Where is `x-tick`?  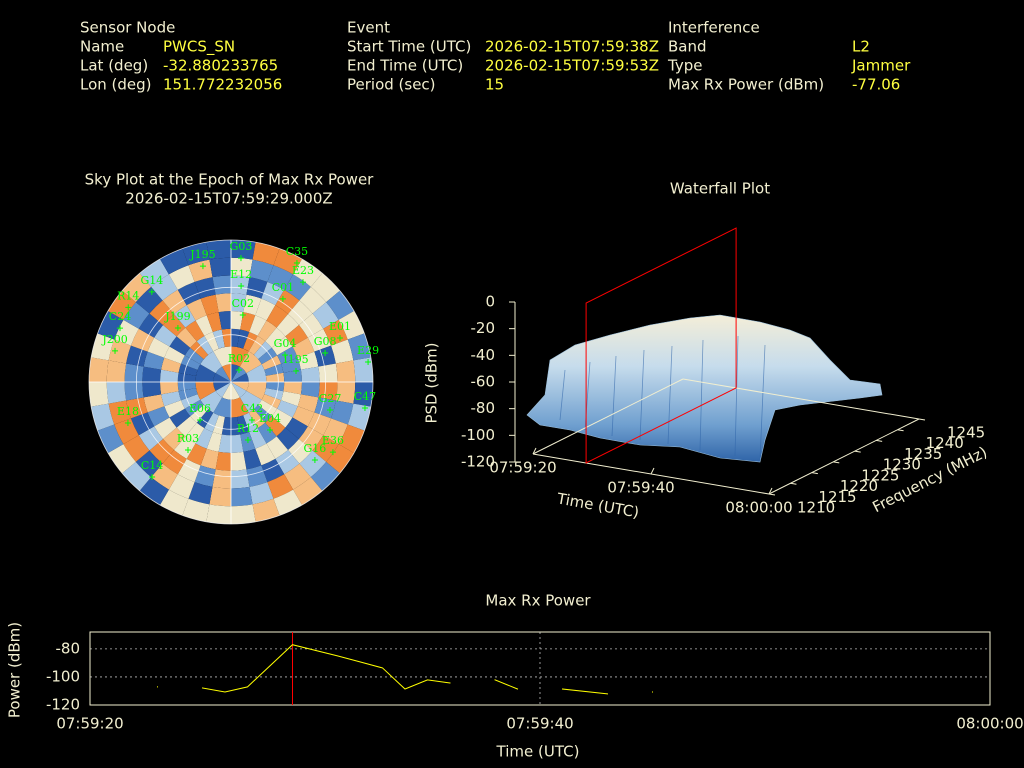 x-tick is located at coordinates (770, 491).